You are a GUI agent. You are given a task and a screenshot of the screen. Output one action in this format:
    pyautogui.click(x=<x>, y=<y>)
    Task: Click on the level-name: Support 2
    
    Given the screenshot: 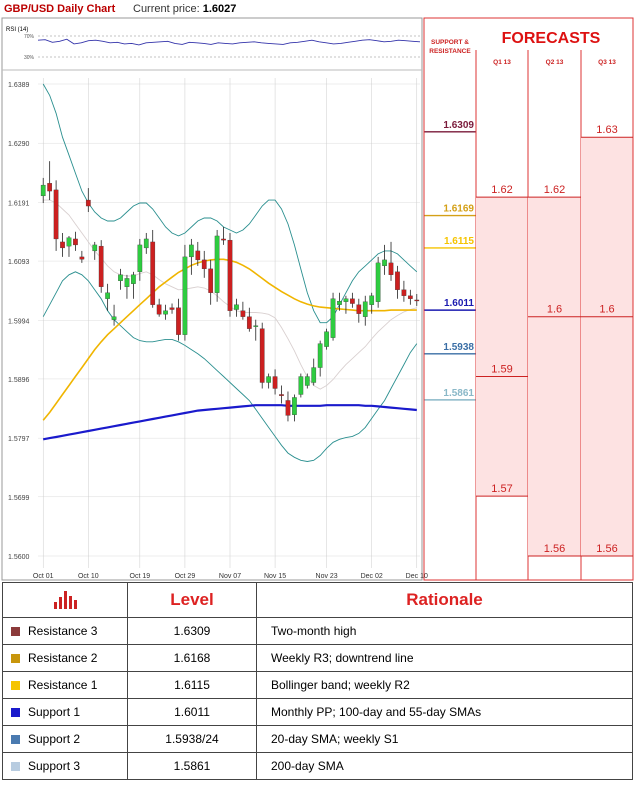 What is the action you would take?
    pyautogui.click(x=65, y=739)
    